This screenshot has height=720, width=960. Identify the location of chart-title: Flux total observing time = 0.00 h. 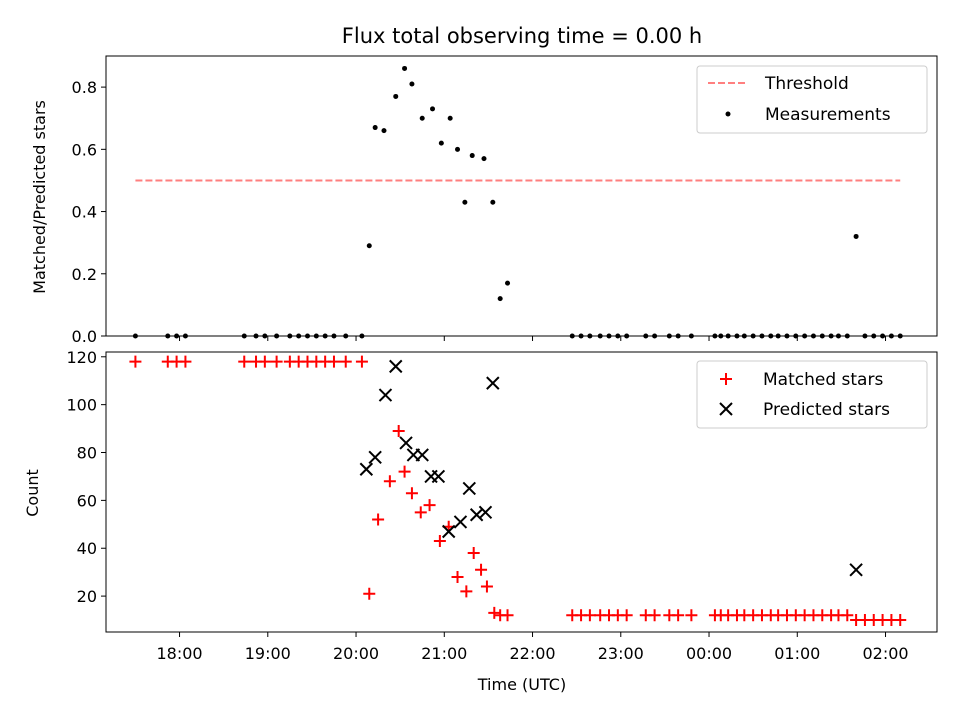
(522, 36).